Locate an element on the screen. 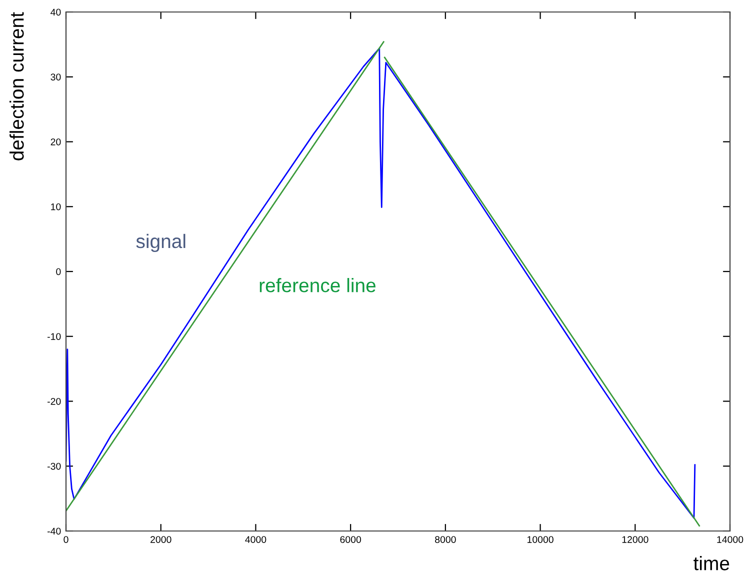 The width and height of the screenshot is (748, 576). y-axis-title: deflection current is located at coordinates (17, 86).